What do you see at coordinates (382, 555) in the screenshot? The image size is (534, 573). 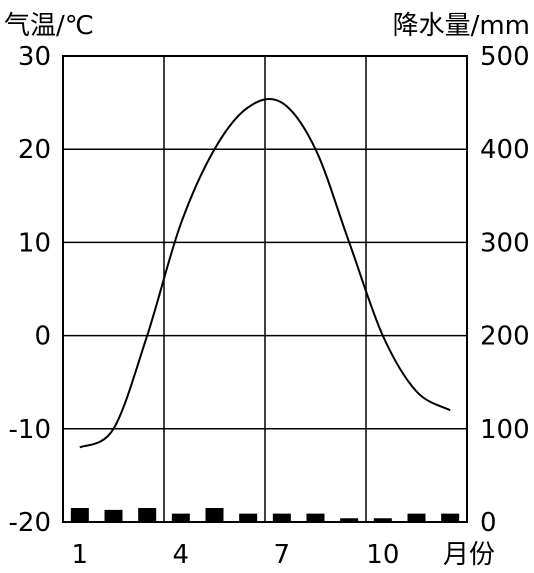 I see `x-tick-label: 10` at bounding box center [382, 555].